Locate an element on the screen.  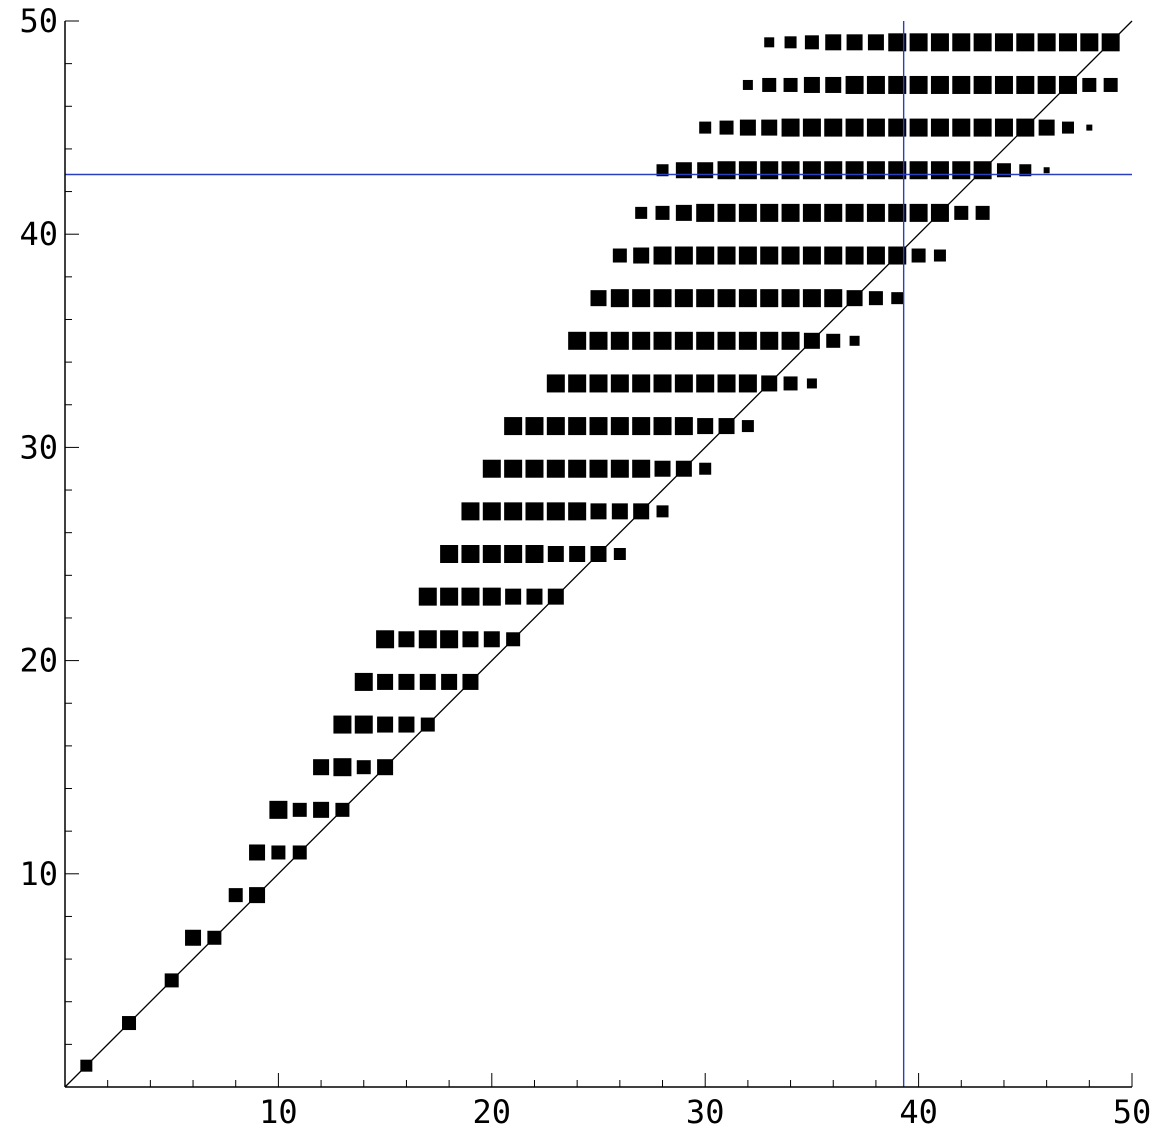
x-tick-label: 10 is located at coordinates (278, 1112).